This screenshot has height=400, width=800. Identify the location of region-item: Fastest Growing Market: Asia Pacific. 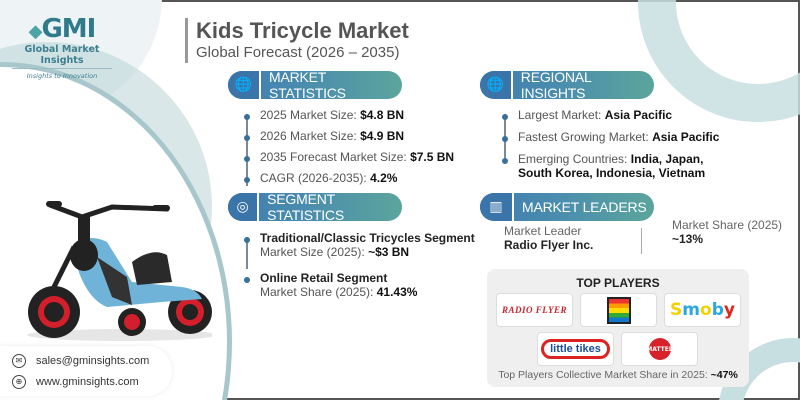
(630, 141).